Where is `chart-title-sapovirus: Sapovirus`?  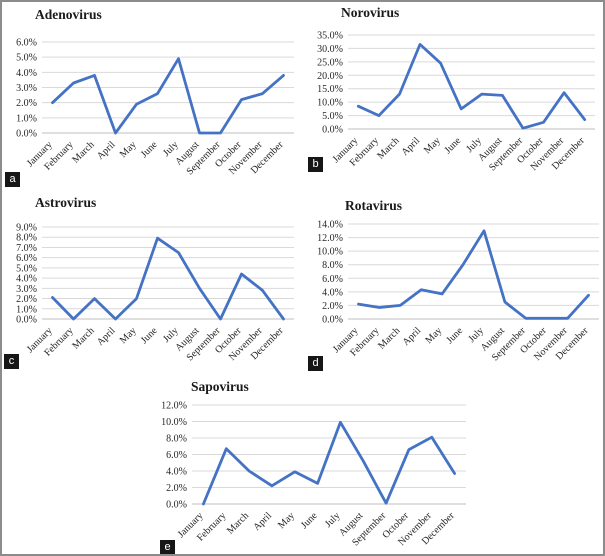
chart-title-sapovirus: Sapovirus is located at coordinates (220, 386).